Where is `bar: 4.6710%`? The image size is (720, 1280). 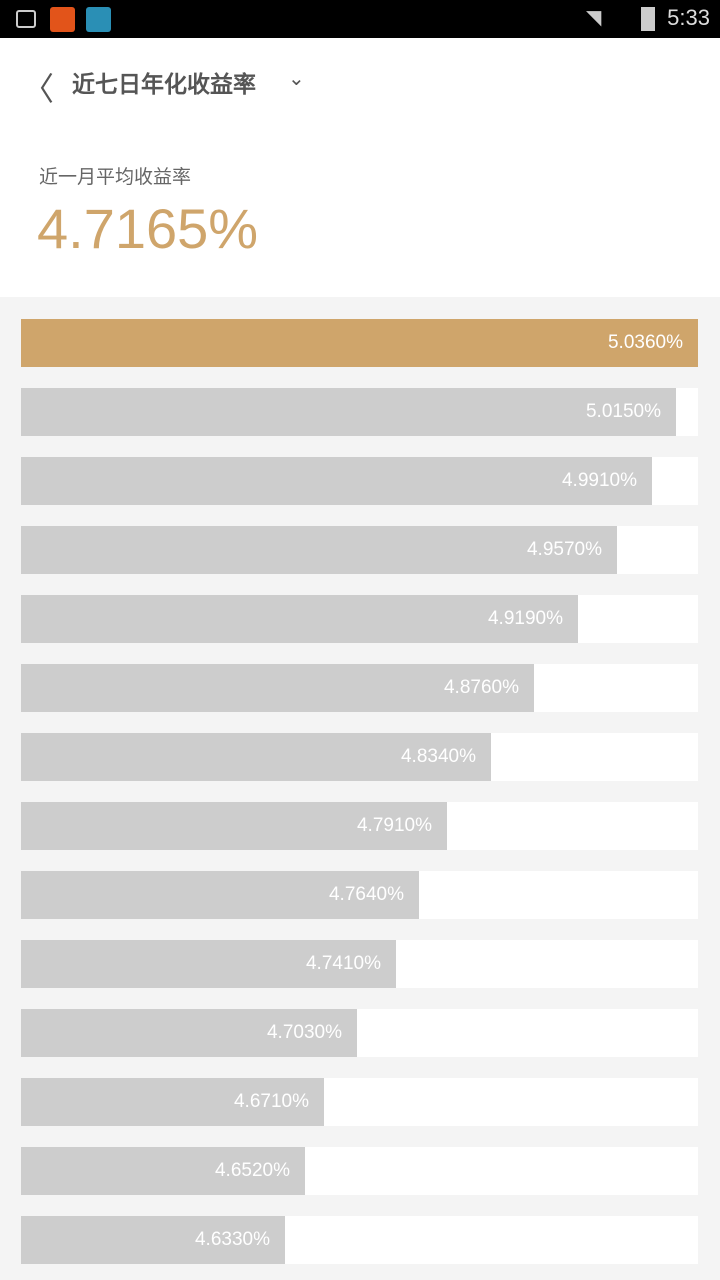
bar: 4.6710% is located at coordinates (172, 1102).